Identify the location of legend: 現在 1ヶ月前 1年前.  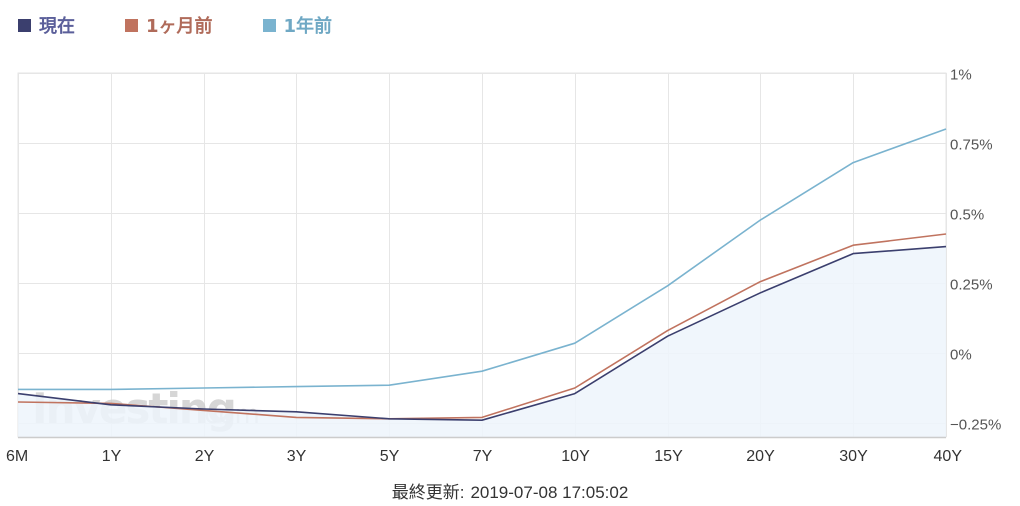
(175, 25).